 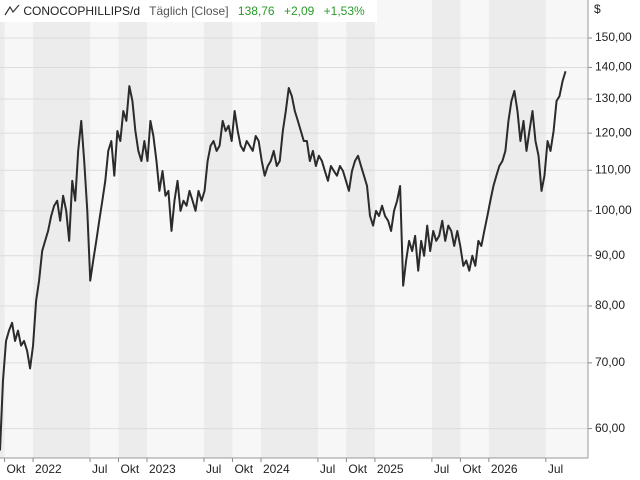 I want to click on y-tick-label: 130,00, so click(x=613, y=98).